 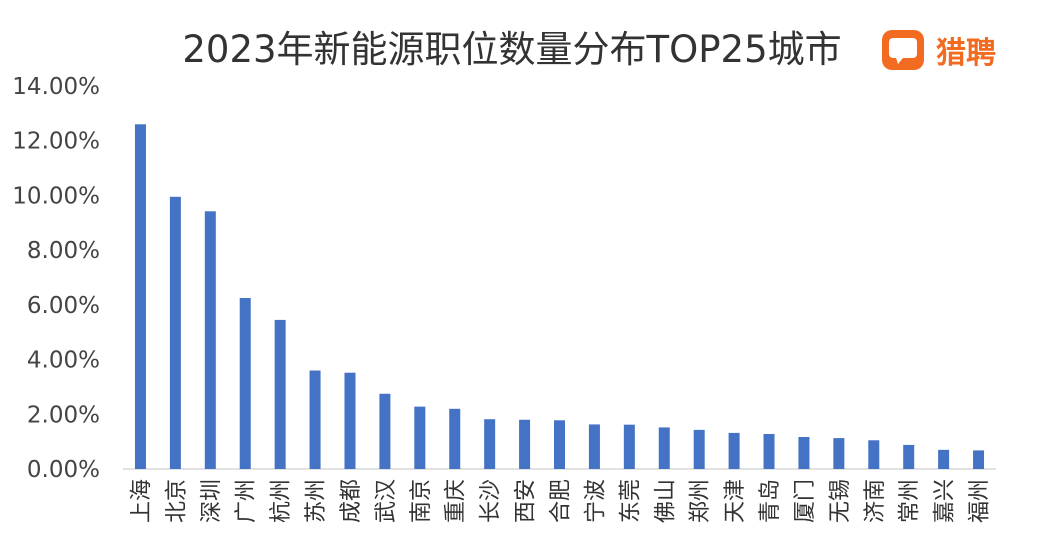 What do you see at coordinates (420, 437) in the screenshot?
I see `bar-南京` at bounding box center [420, 437].